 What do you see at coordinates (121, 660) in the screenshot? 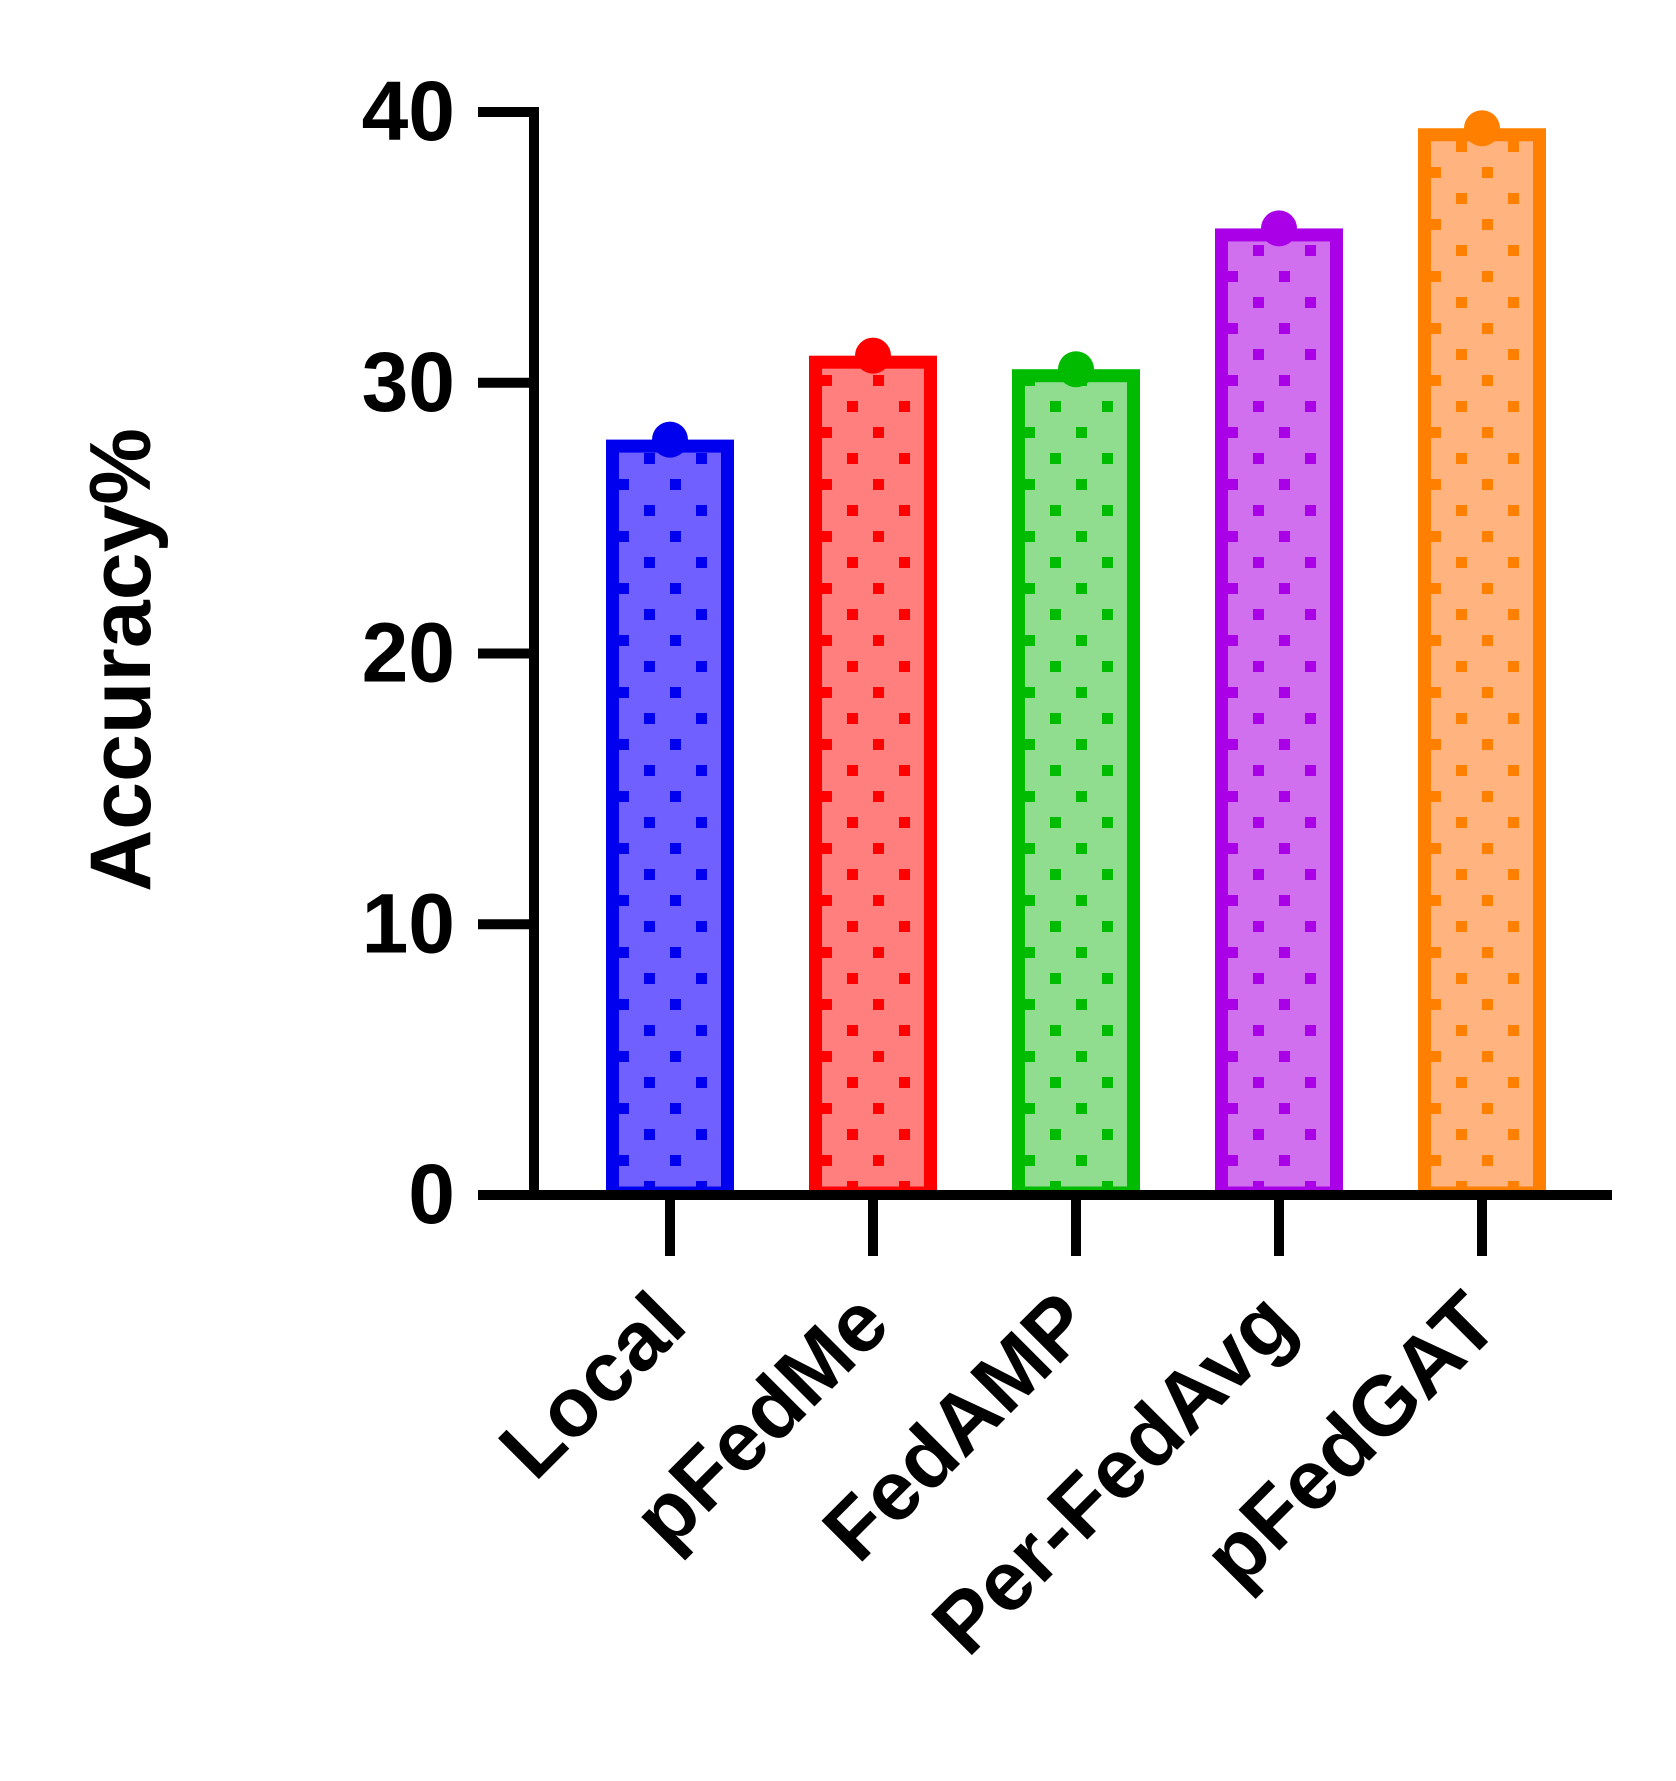
I see `y-axis-label: Accuracy%` at bounding box center [121, 660].